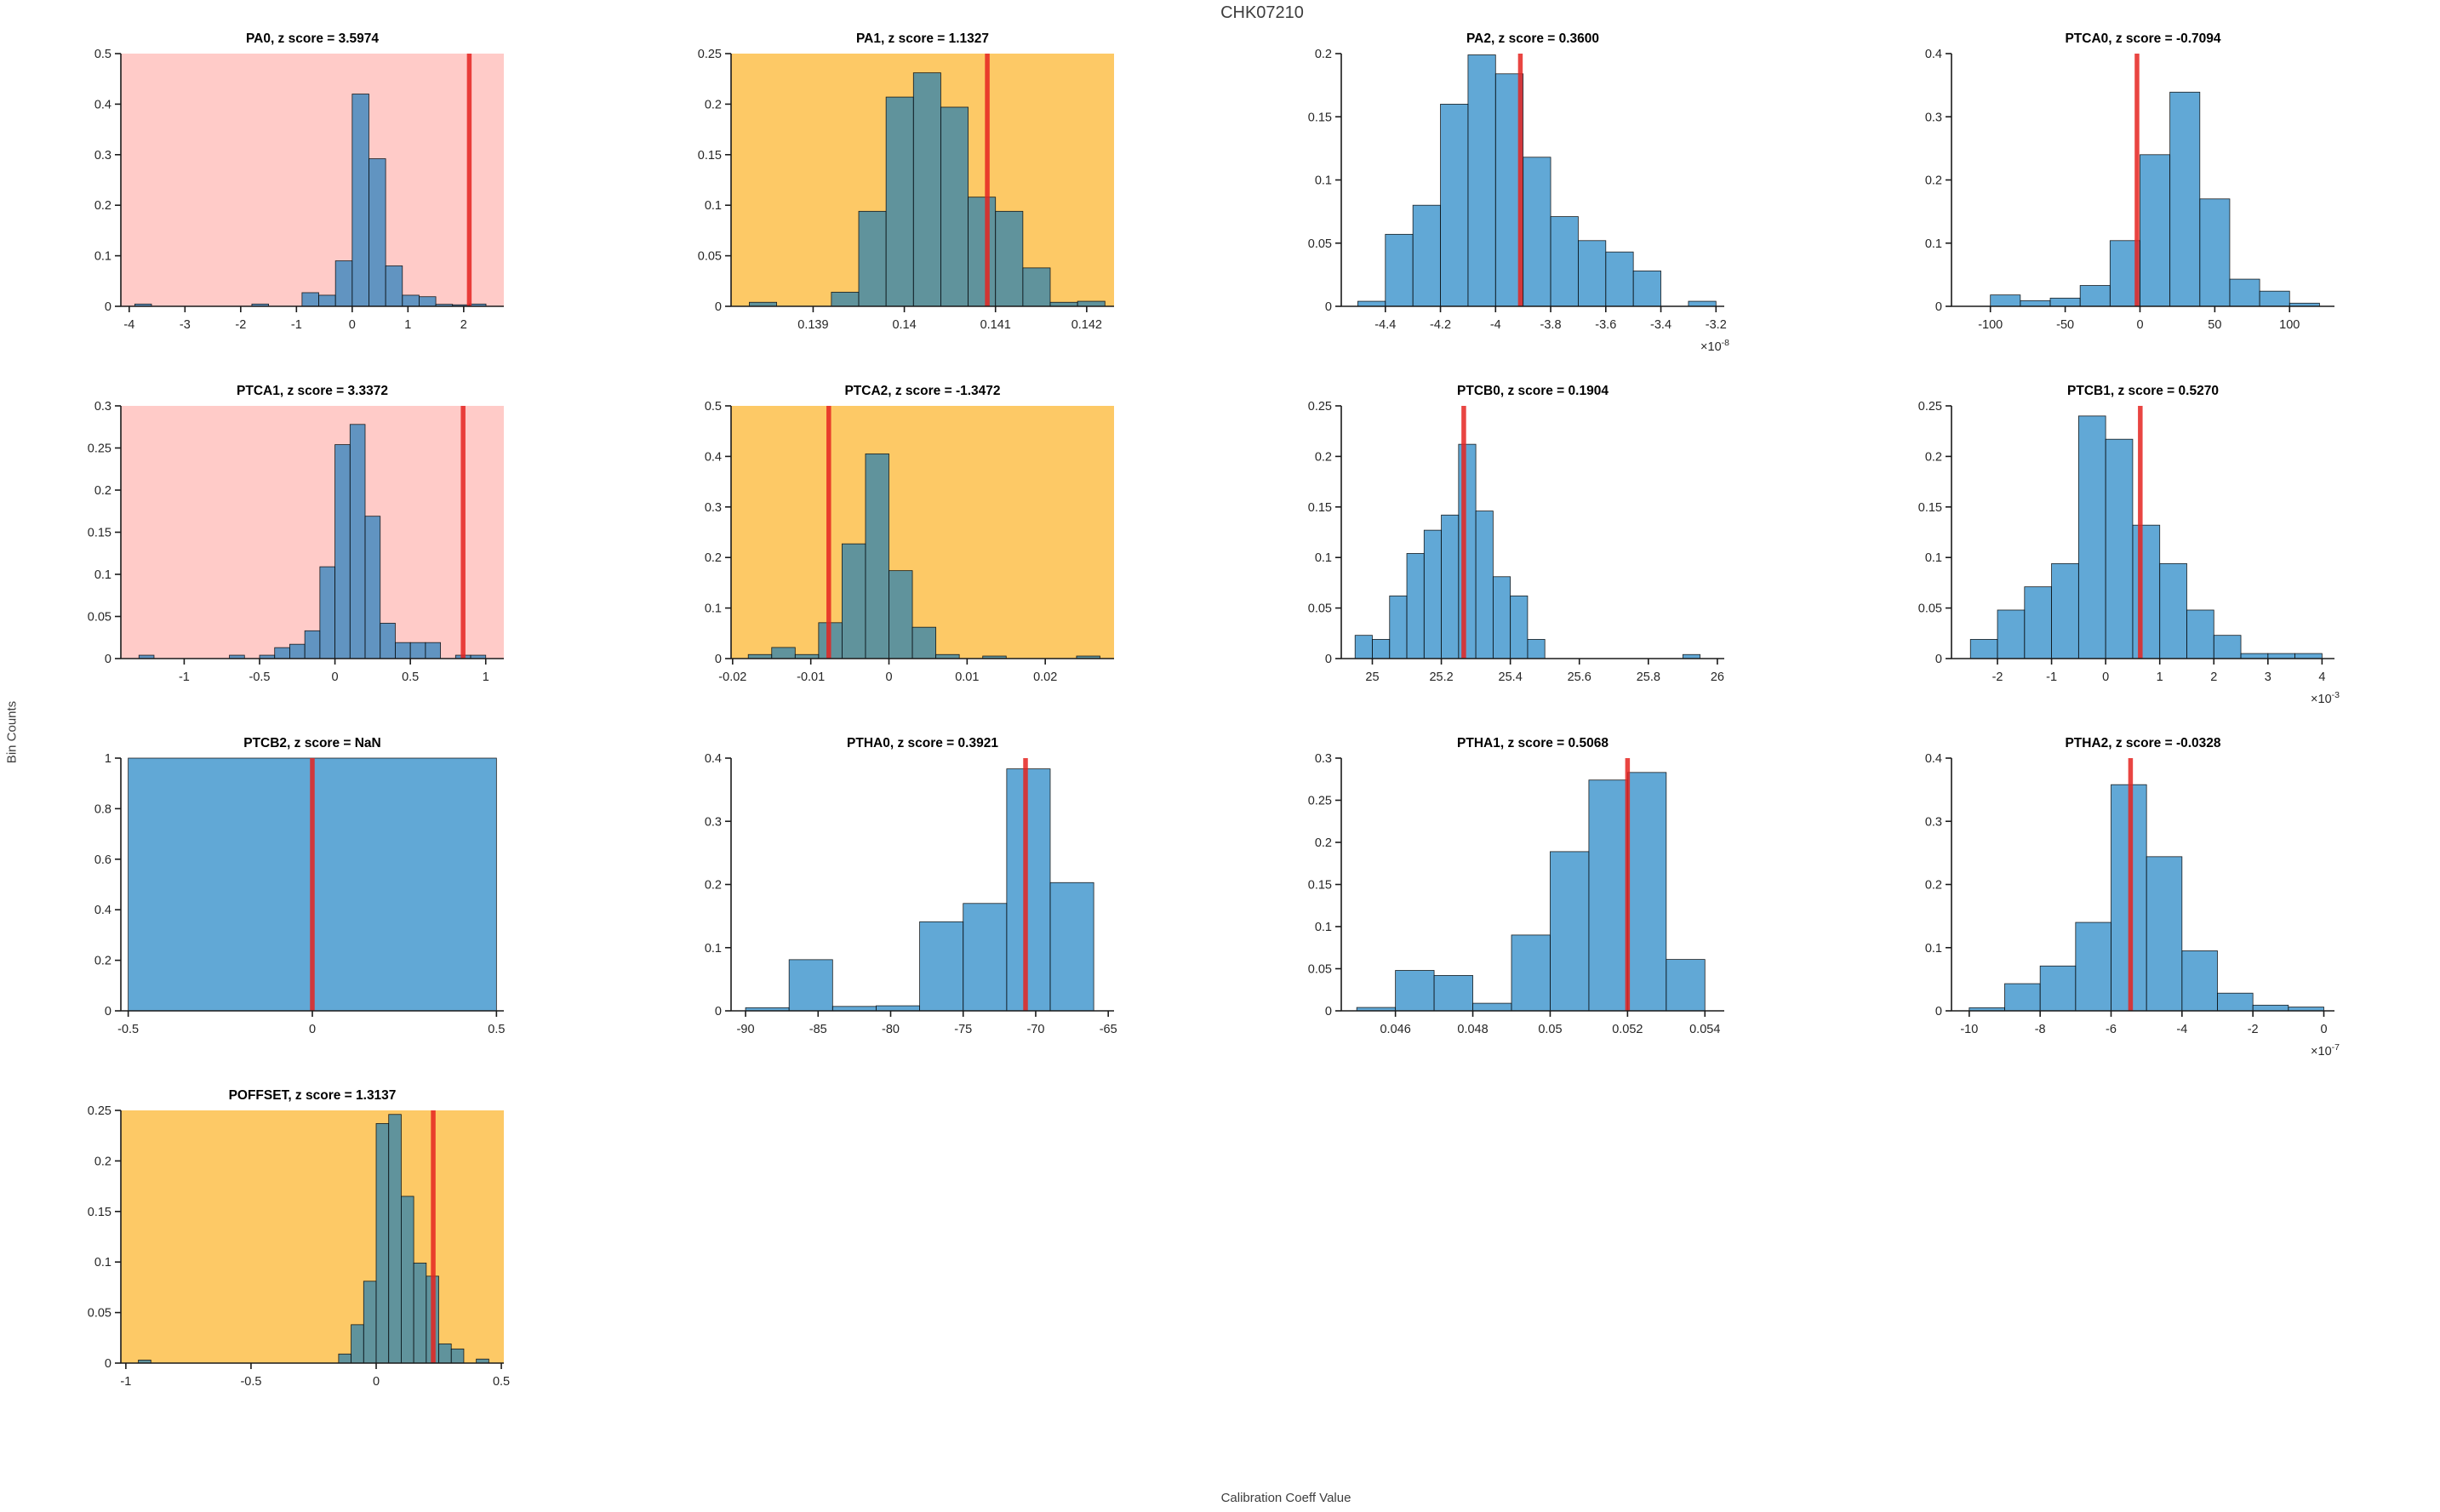 Image resolution: width=2440 pixels, height=1512 pixels. Describe the element at coordinates (732, 677) in the screenshot. I see `x-tick-label: -0.02` at that location.